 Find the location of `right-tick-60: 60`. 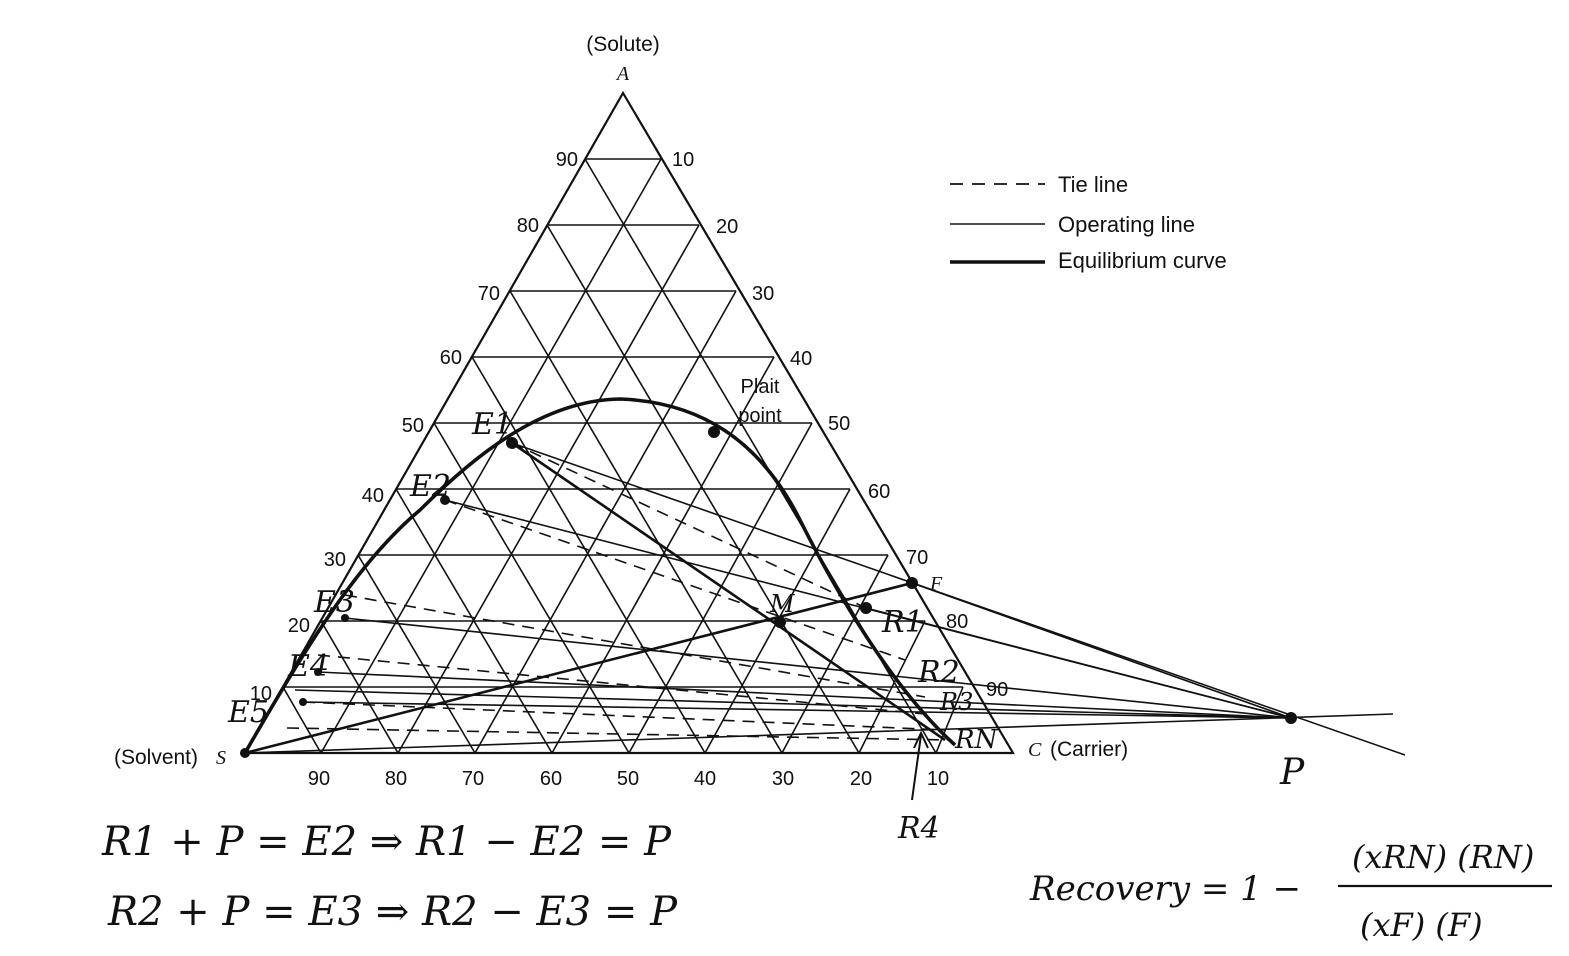

right-tick-60: 60 is located at coordinates (879, 492).